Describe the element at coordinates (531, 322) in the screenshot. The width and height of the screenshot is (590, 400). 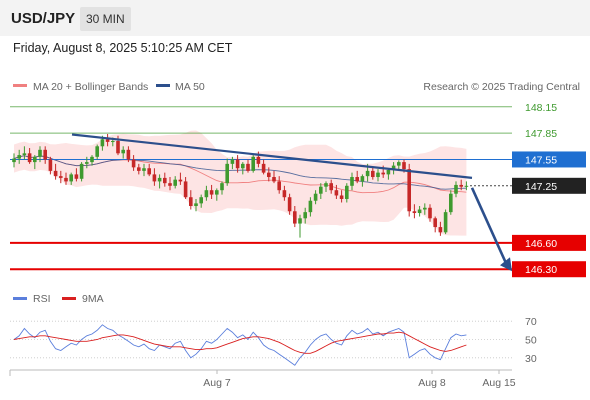
I see `rsi-tick-label: 70` at that location.